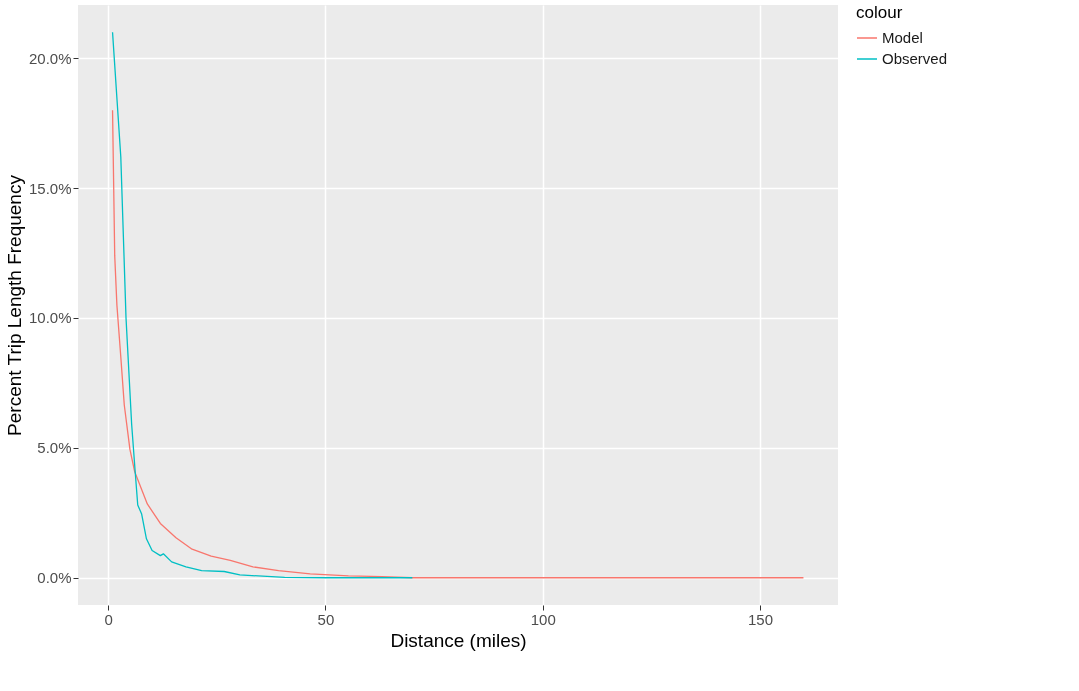 Image resolution: width=1079 pixels, height=691 pixels. What do you see at coordinates (50, 58) in the screenshot?
I see `y-tick-label: 20.0%` at bounding box center [50, 58].